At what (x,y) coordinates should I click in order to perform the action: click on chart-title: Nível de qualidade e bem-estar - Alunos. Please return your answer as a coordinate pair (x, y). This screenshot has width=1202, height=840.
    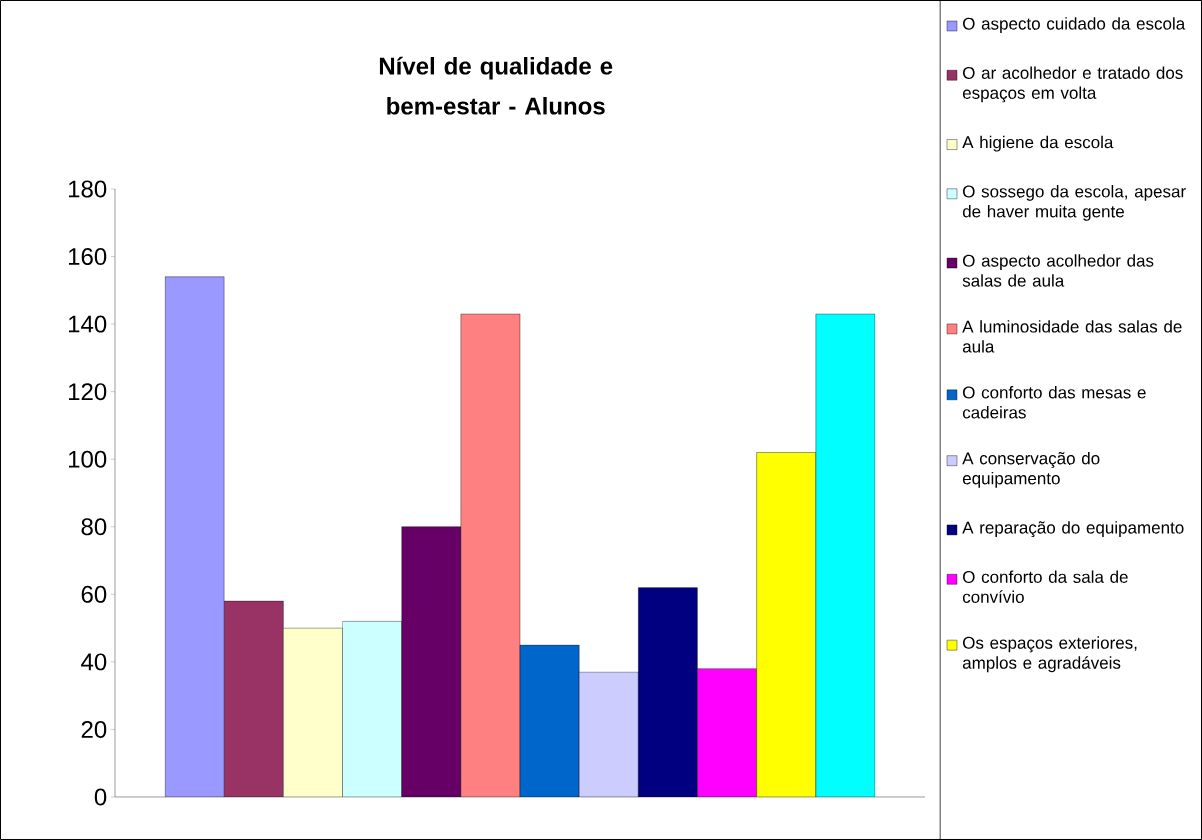
    Looking at the image, I should click on (496, 85).